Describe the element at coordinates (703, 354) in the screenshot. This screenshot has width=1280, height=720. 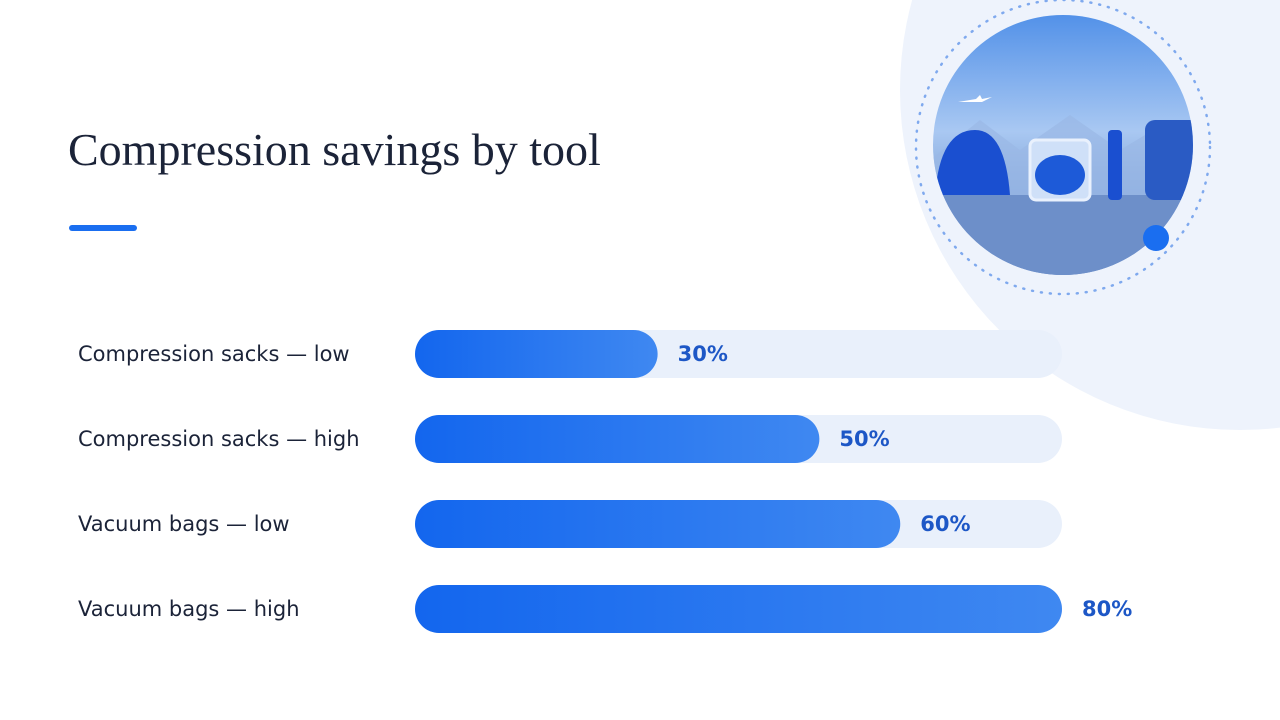
I see `value-label: 30%` at that location.